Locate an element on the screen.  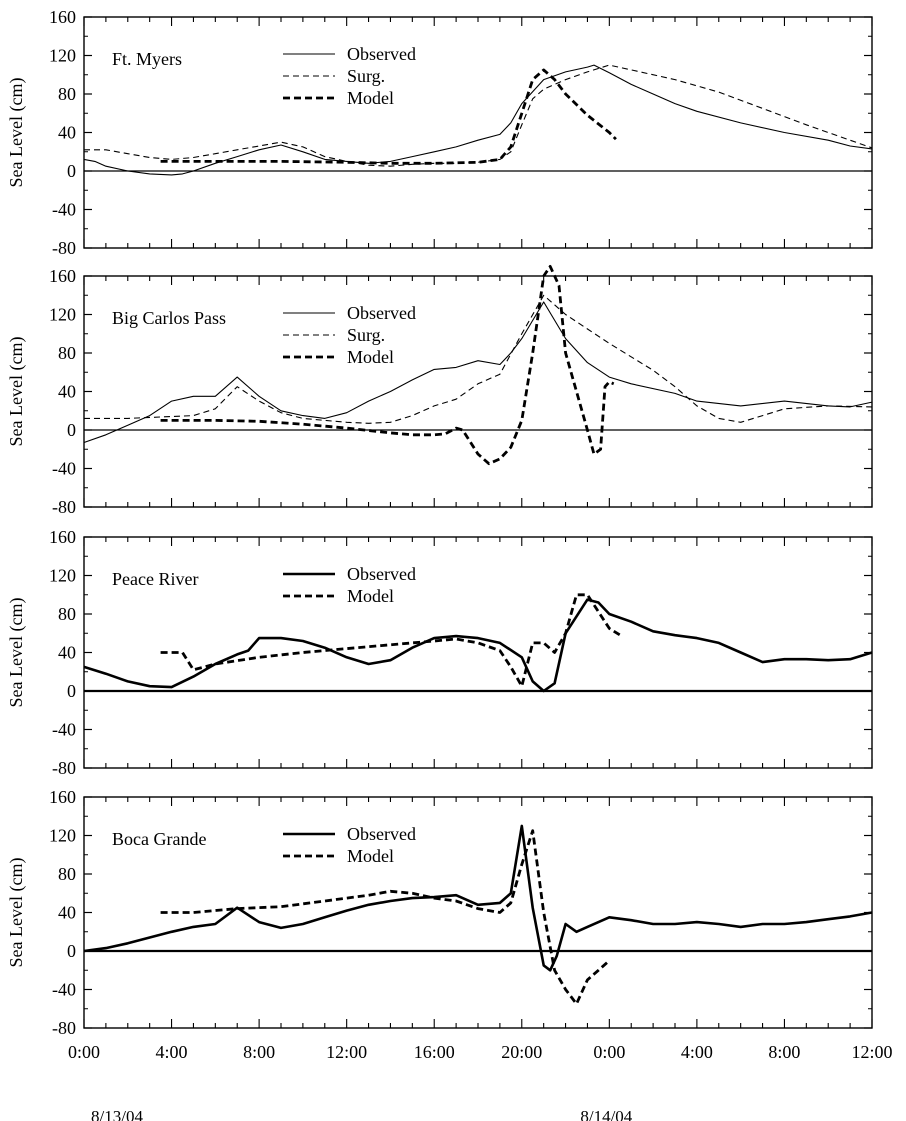
panel-title: Ft. Myers is located at coordinates (147, 59).